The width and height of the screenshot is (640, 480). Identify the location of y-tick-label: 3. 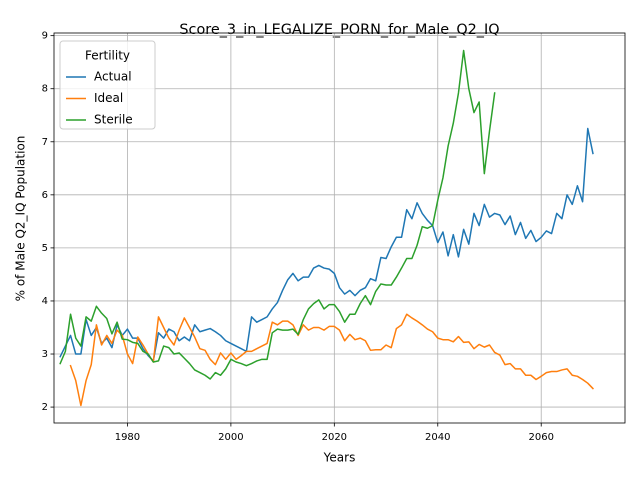
(45, 354).